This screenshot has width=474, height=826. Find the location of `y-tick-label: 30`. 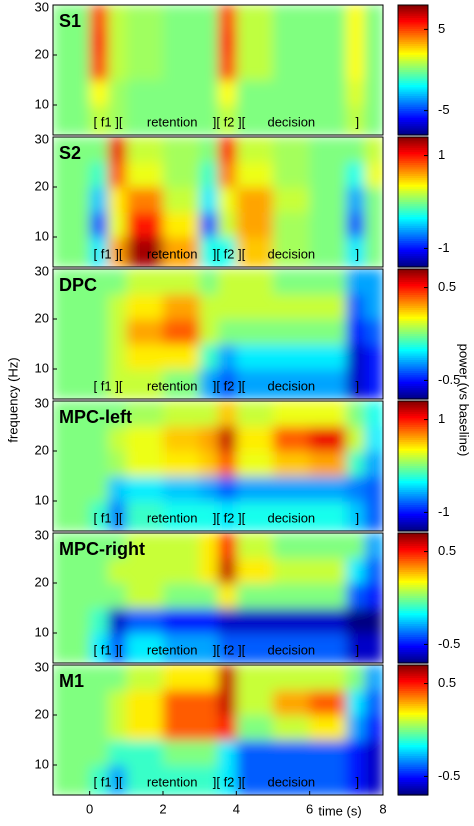

y-tick-label: 30 is located at coordinates (42, 138).